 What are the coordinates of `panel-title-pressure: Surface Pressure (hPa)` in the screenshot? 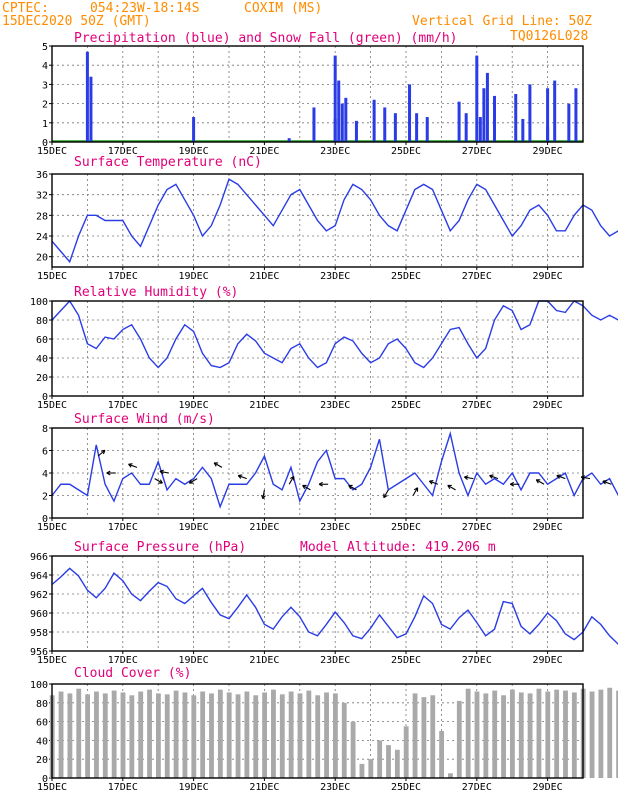 It's located at (160, 547).